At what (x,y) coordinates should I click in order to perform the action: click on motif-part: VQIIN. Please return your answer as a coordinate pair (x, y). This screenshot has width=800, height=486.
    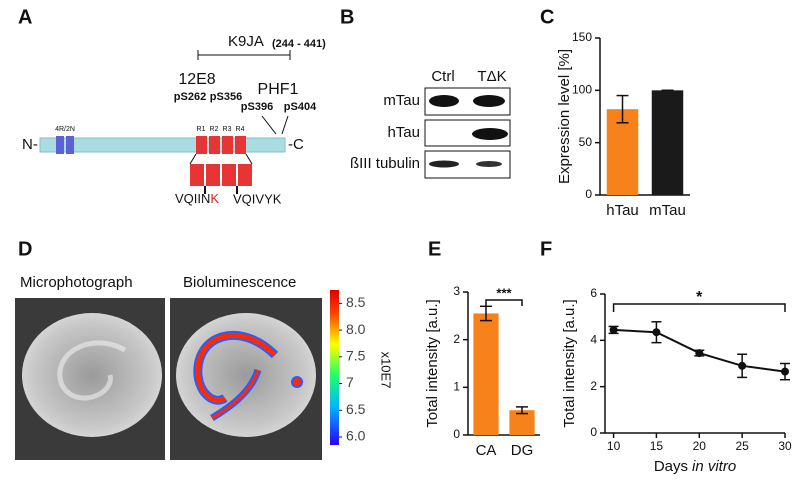
    Looking at the image, I should click on (192, 198).